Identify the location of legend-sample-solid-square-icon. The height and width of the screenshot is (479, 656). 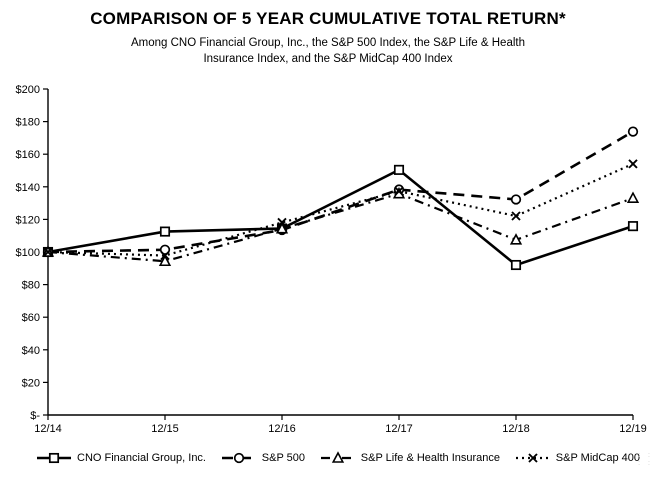
(54, 458).